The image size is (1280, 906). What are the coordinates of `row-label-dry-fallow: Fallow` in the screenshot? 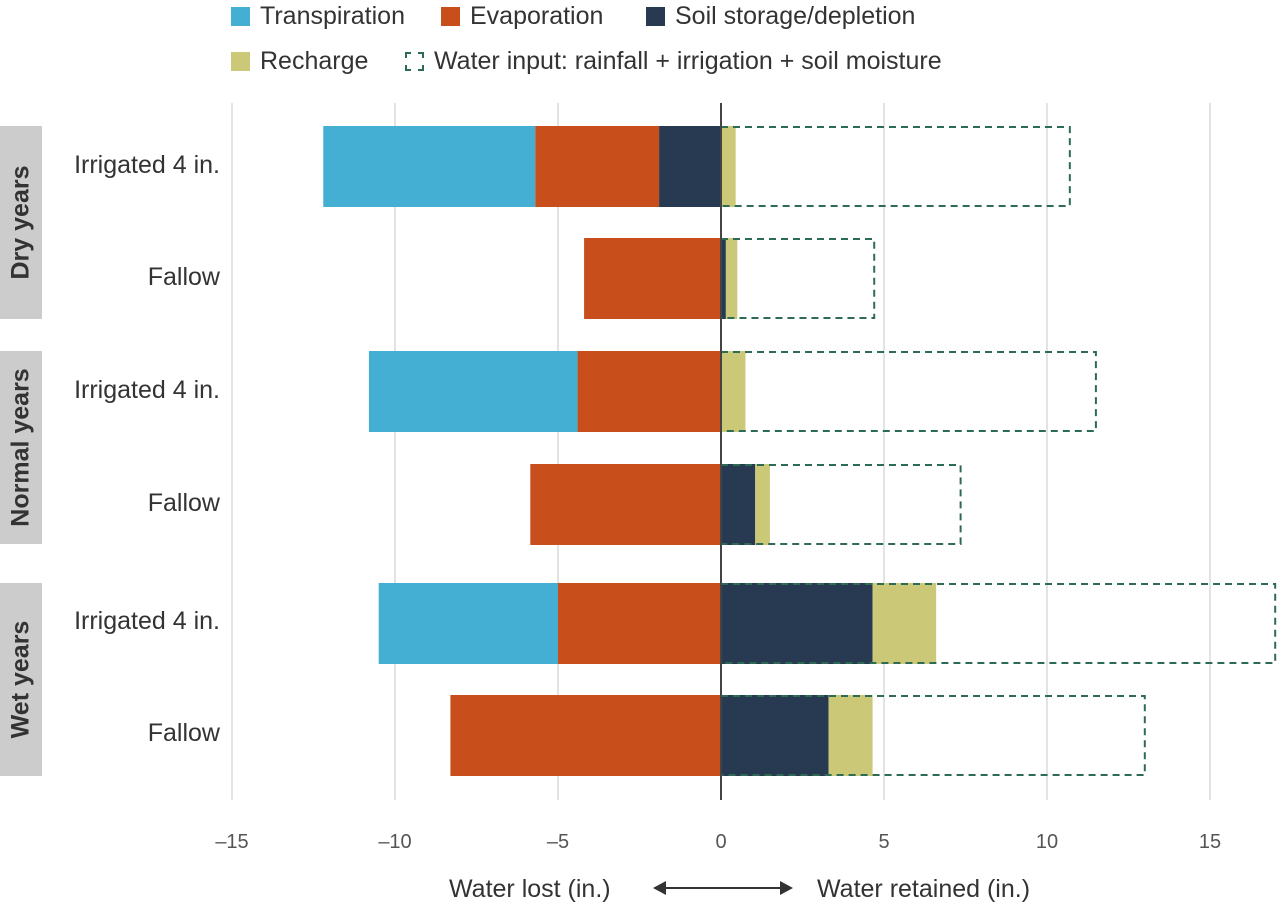 It's located at (184, 277).